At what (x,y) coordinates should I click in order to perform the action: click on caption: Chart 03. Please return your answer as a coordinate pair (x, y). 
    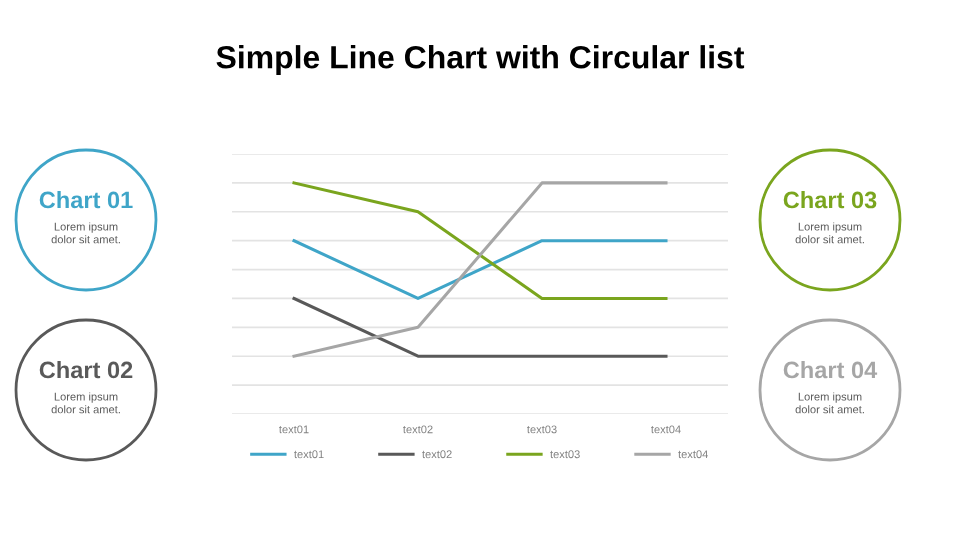
    Looking at the image, I should click on (830, 200).